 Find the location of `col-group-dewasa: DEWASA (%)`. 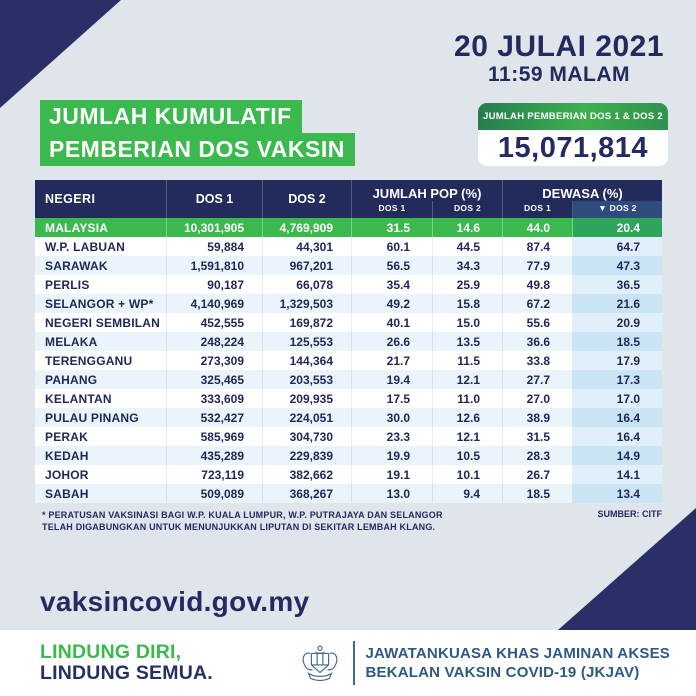

col-group-dewasa: DEWASA (%) is located at coordinates (582, 193).